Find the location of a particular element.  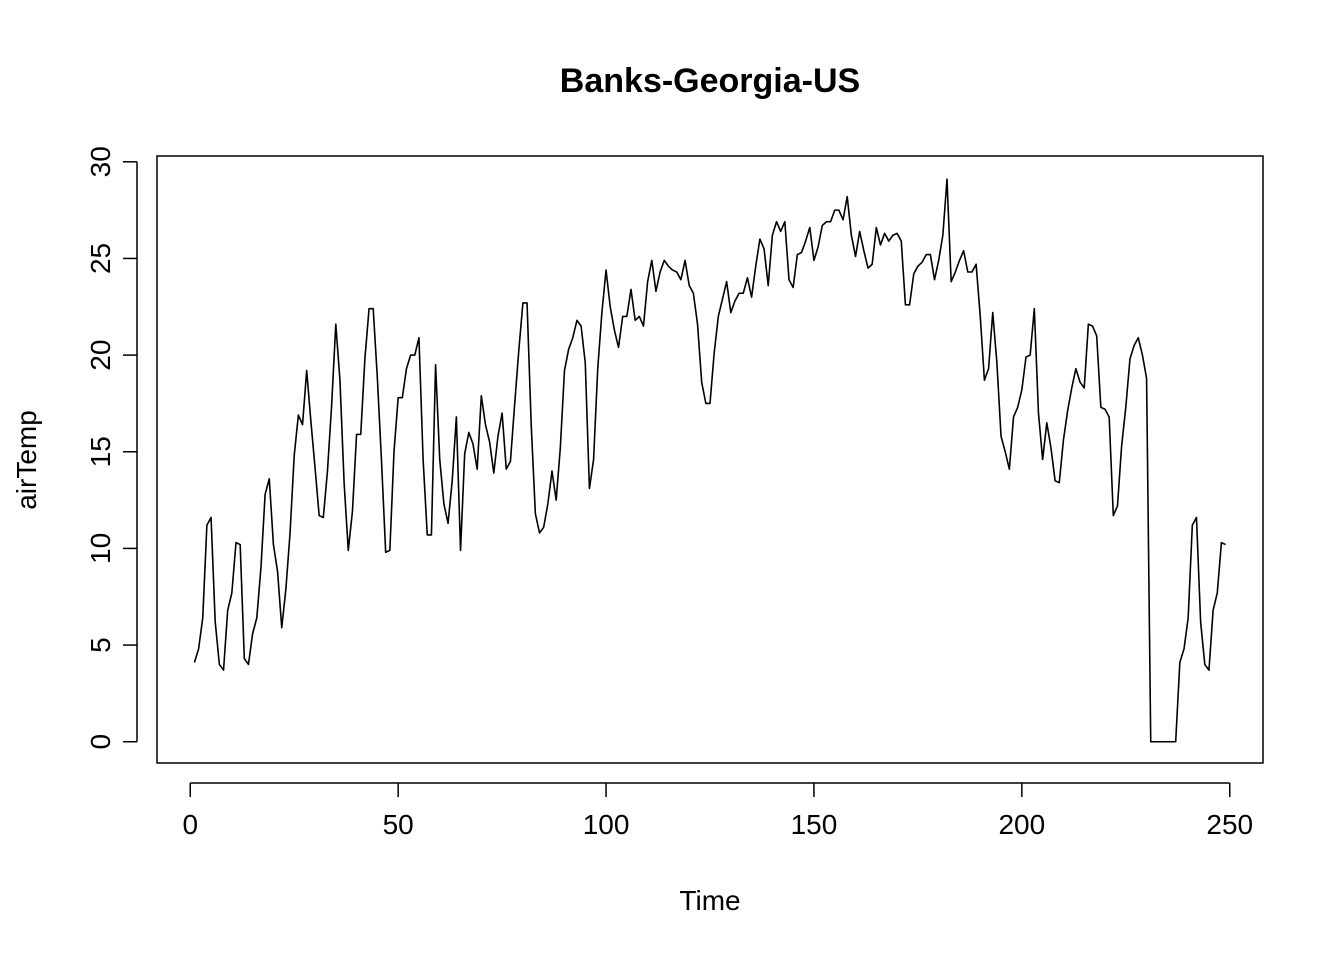

x-tick-label: 250 is located at coordinates (1229, 824).